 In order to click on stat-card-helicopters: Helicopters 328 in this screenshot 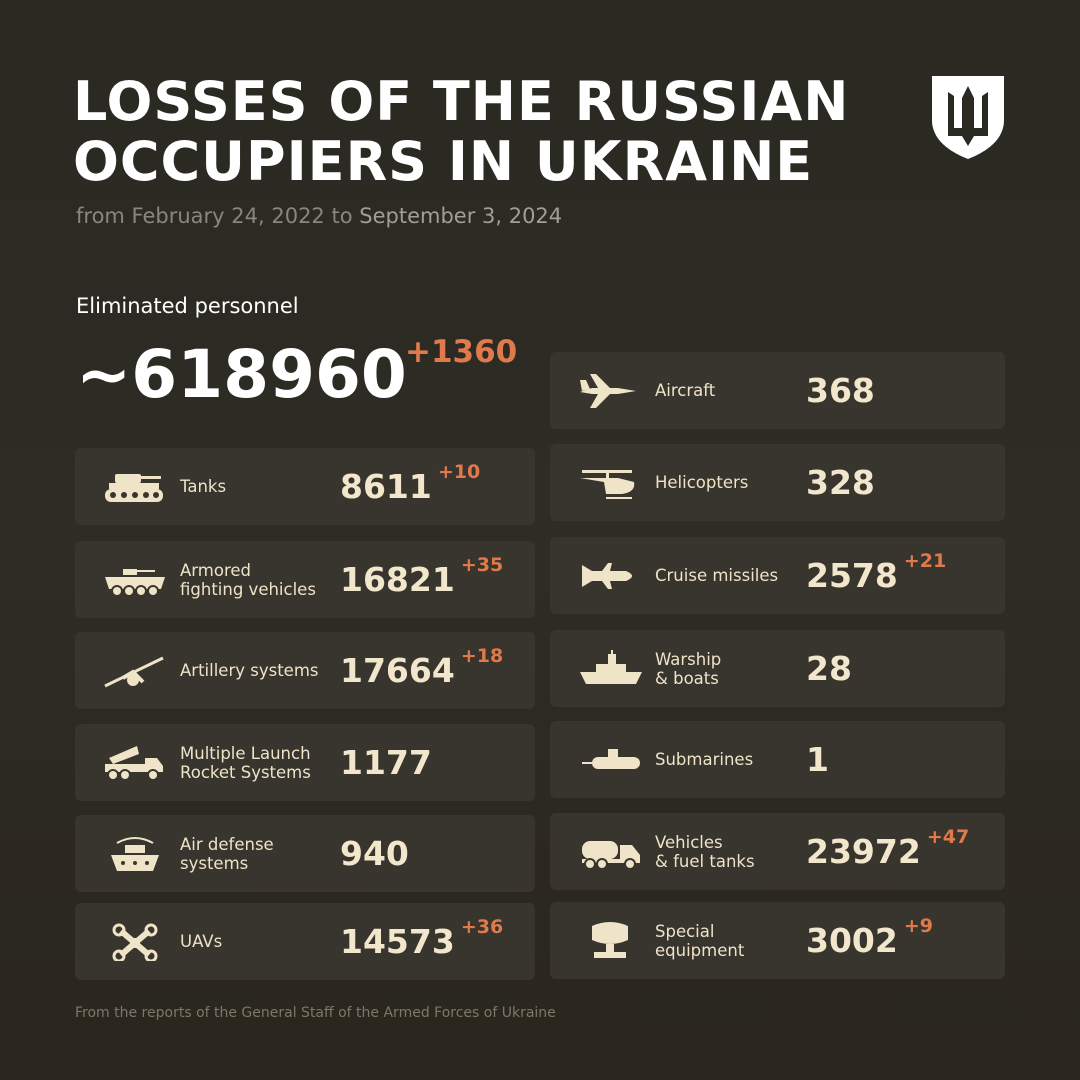, I will do `click(777, 482)`.